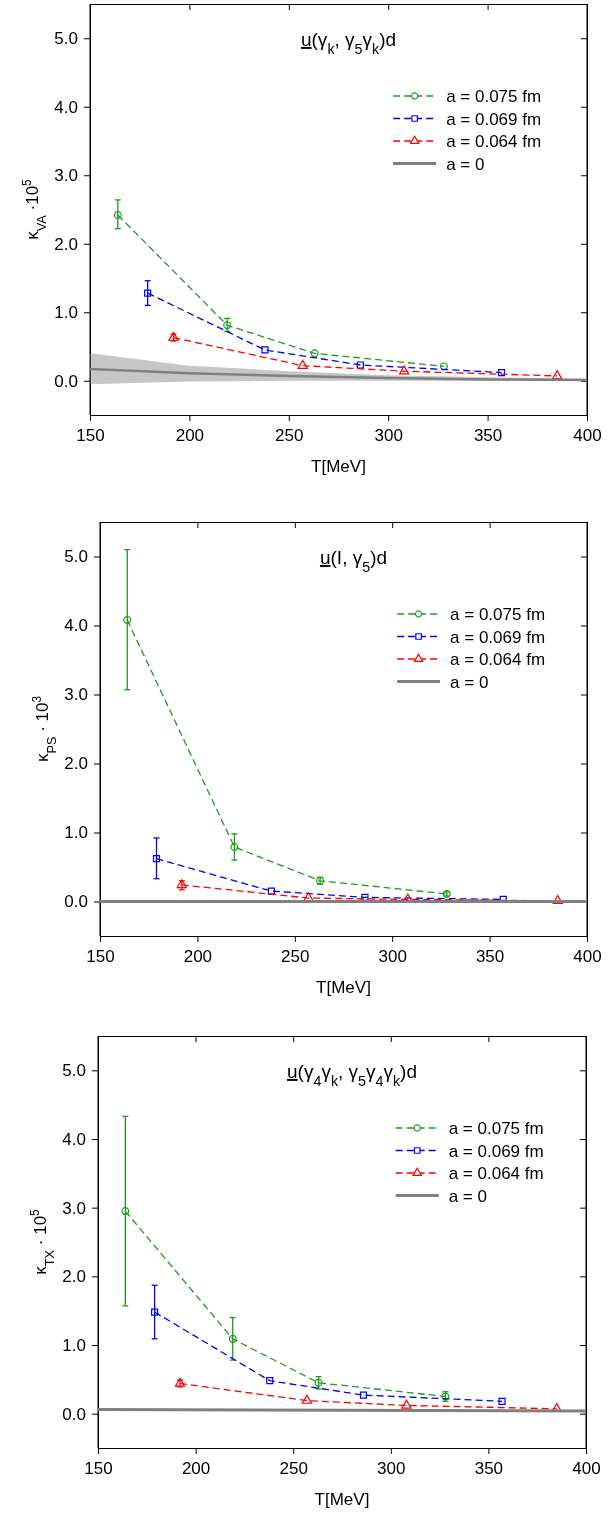 This screenshot has width=609, height=1528. Describe the element at coordinates (338, 374) in the screenshot. I see `line-series` at that location.